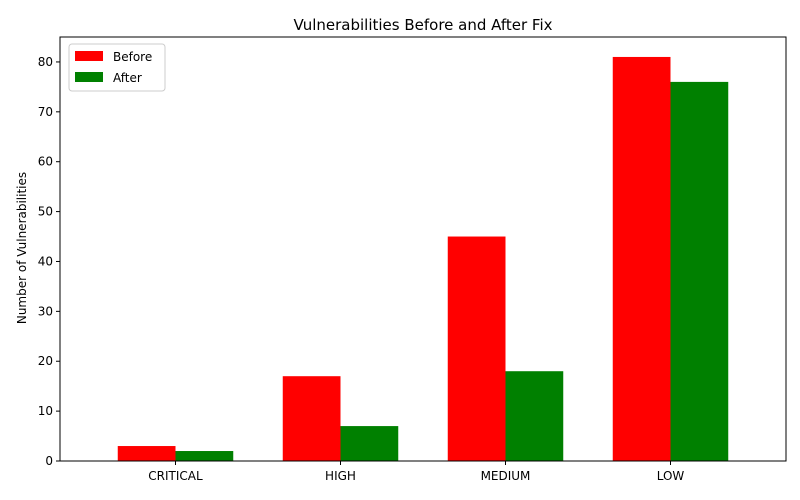 The width and height of the screenshot is (800, 500). Describe the element at coordinates (45, 62) in the screenshot. I see `y-tick-label: 80` at that location.